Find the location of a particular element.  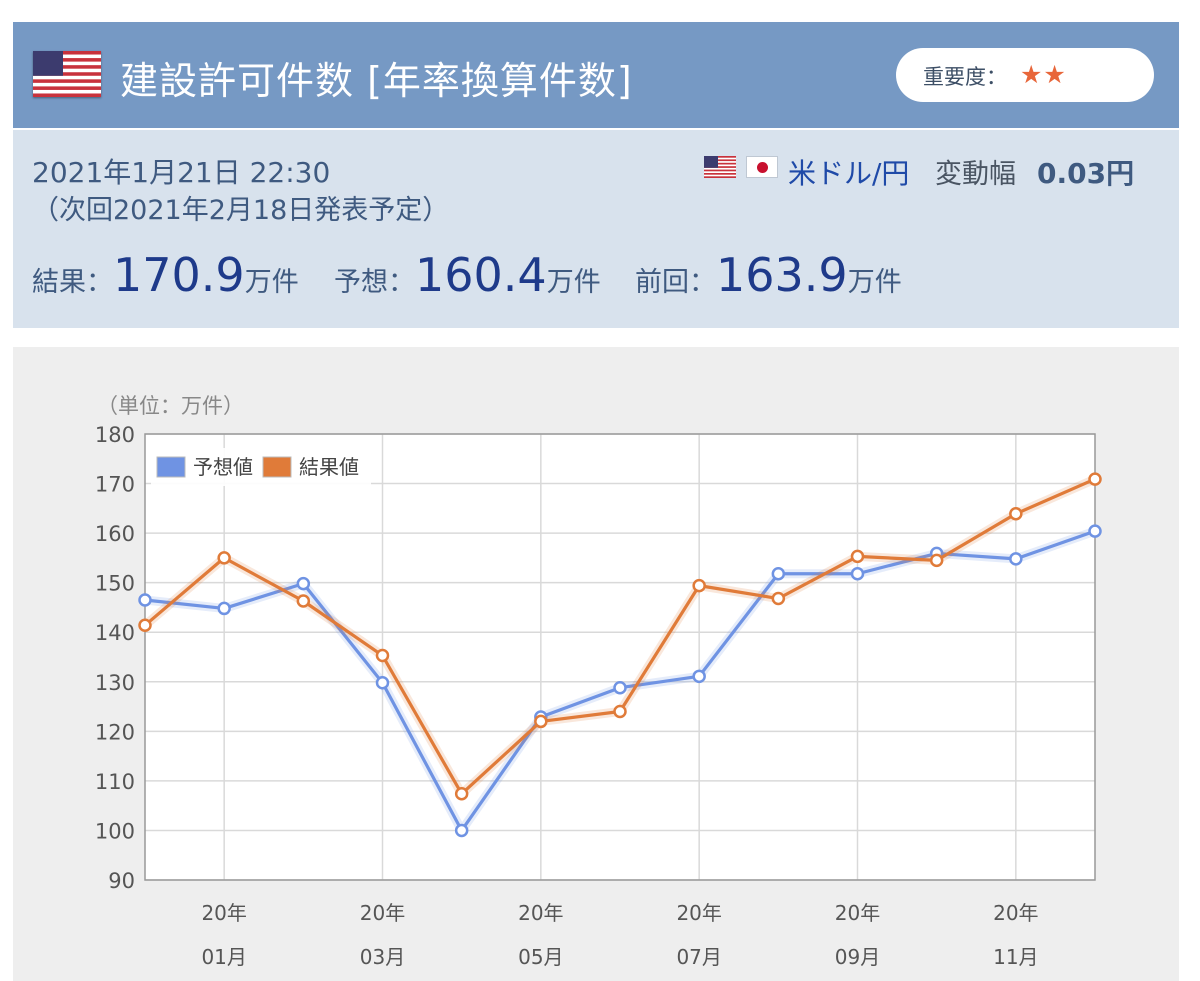

y-tick-label: 170 is located at coordinates (115, 485).